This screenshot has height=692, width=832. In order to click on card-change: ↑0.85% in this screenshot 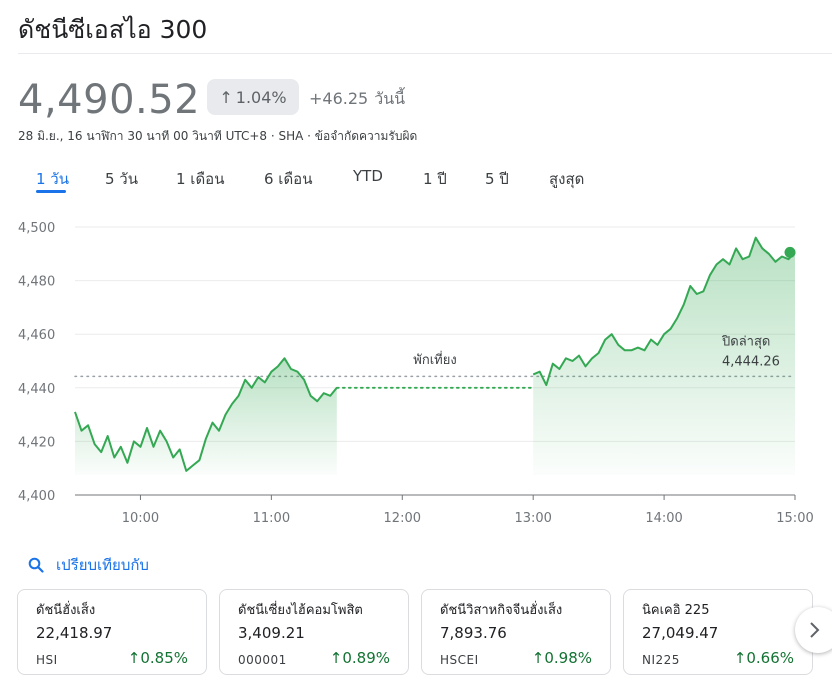, I will do `click(158, 658)`.